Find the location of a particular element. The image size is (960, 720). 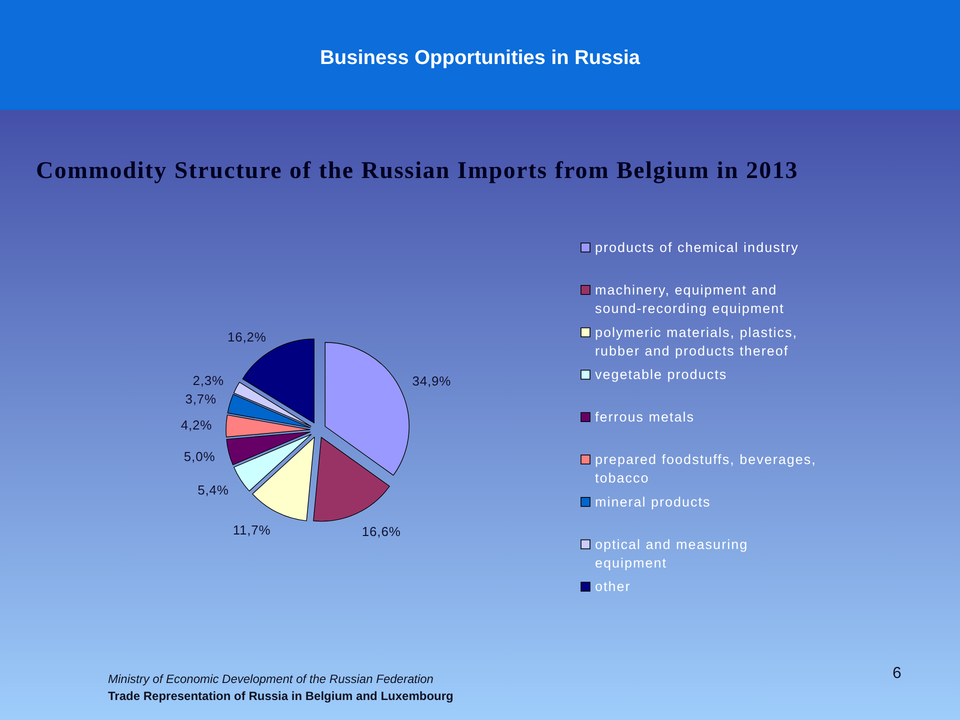

data-label: 4,2% is located at coordinates (196, 424).